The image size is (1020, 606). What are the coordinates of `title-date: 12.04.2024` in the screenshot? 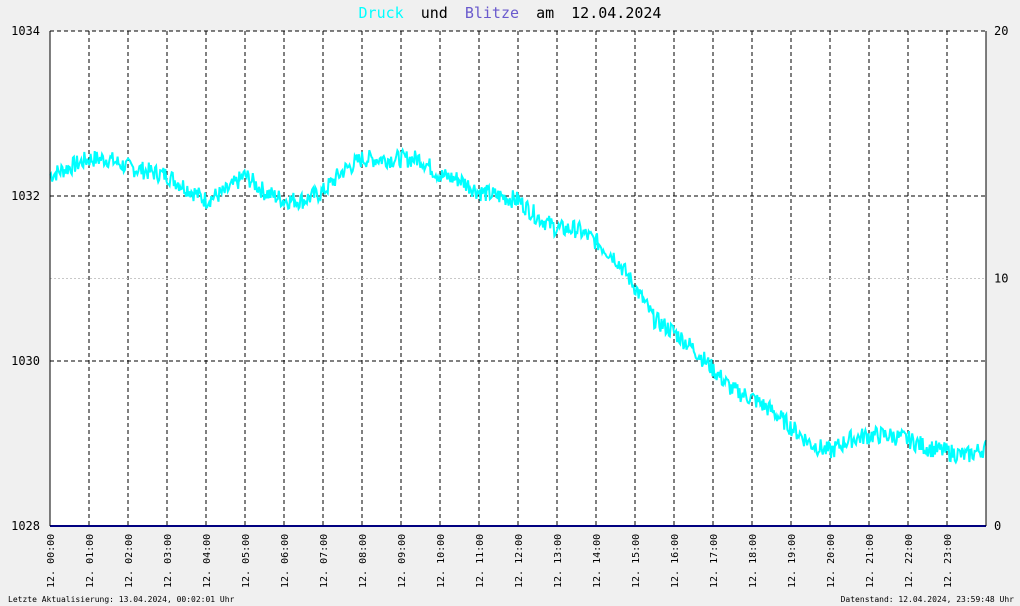 It's located at (616, 13).